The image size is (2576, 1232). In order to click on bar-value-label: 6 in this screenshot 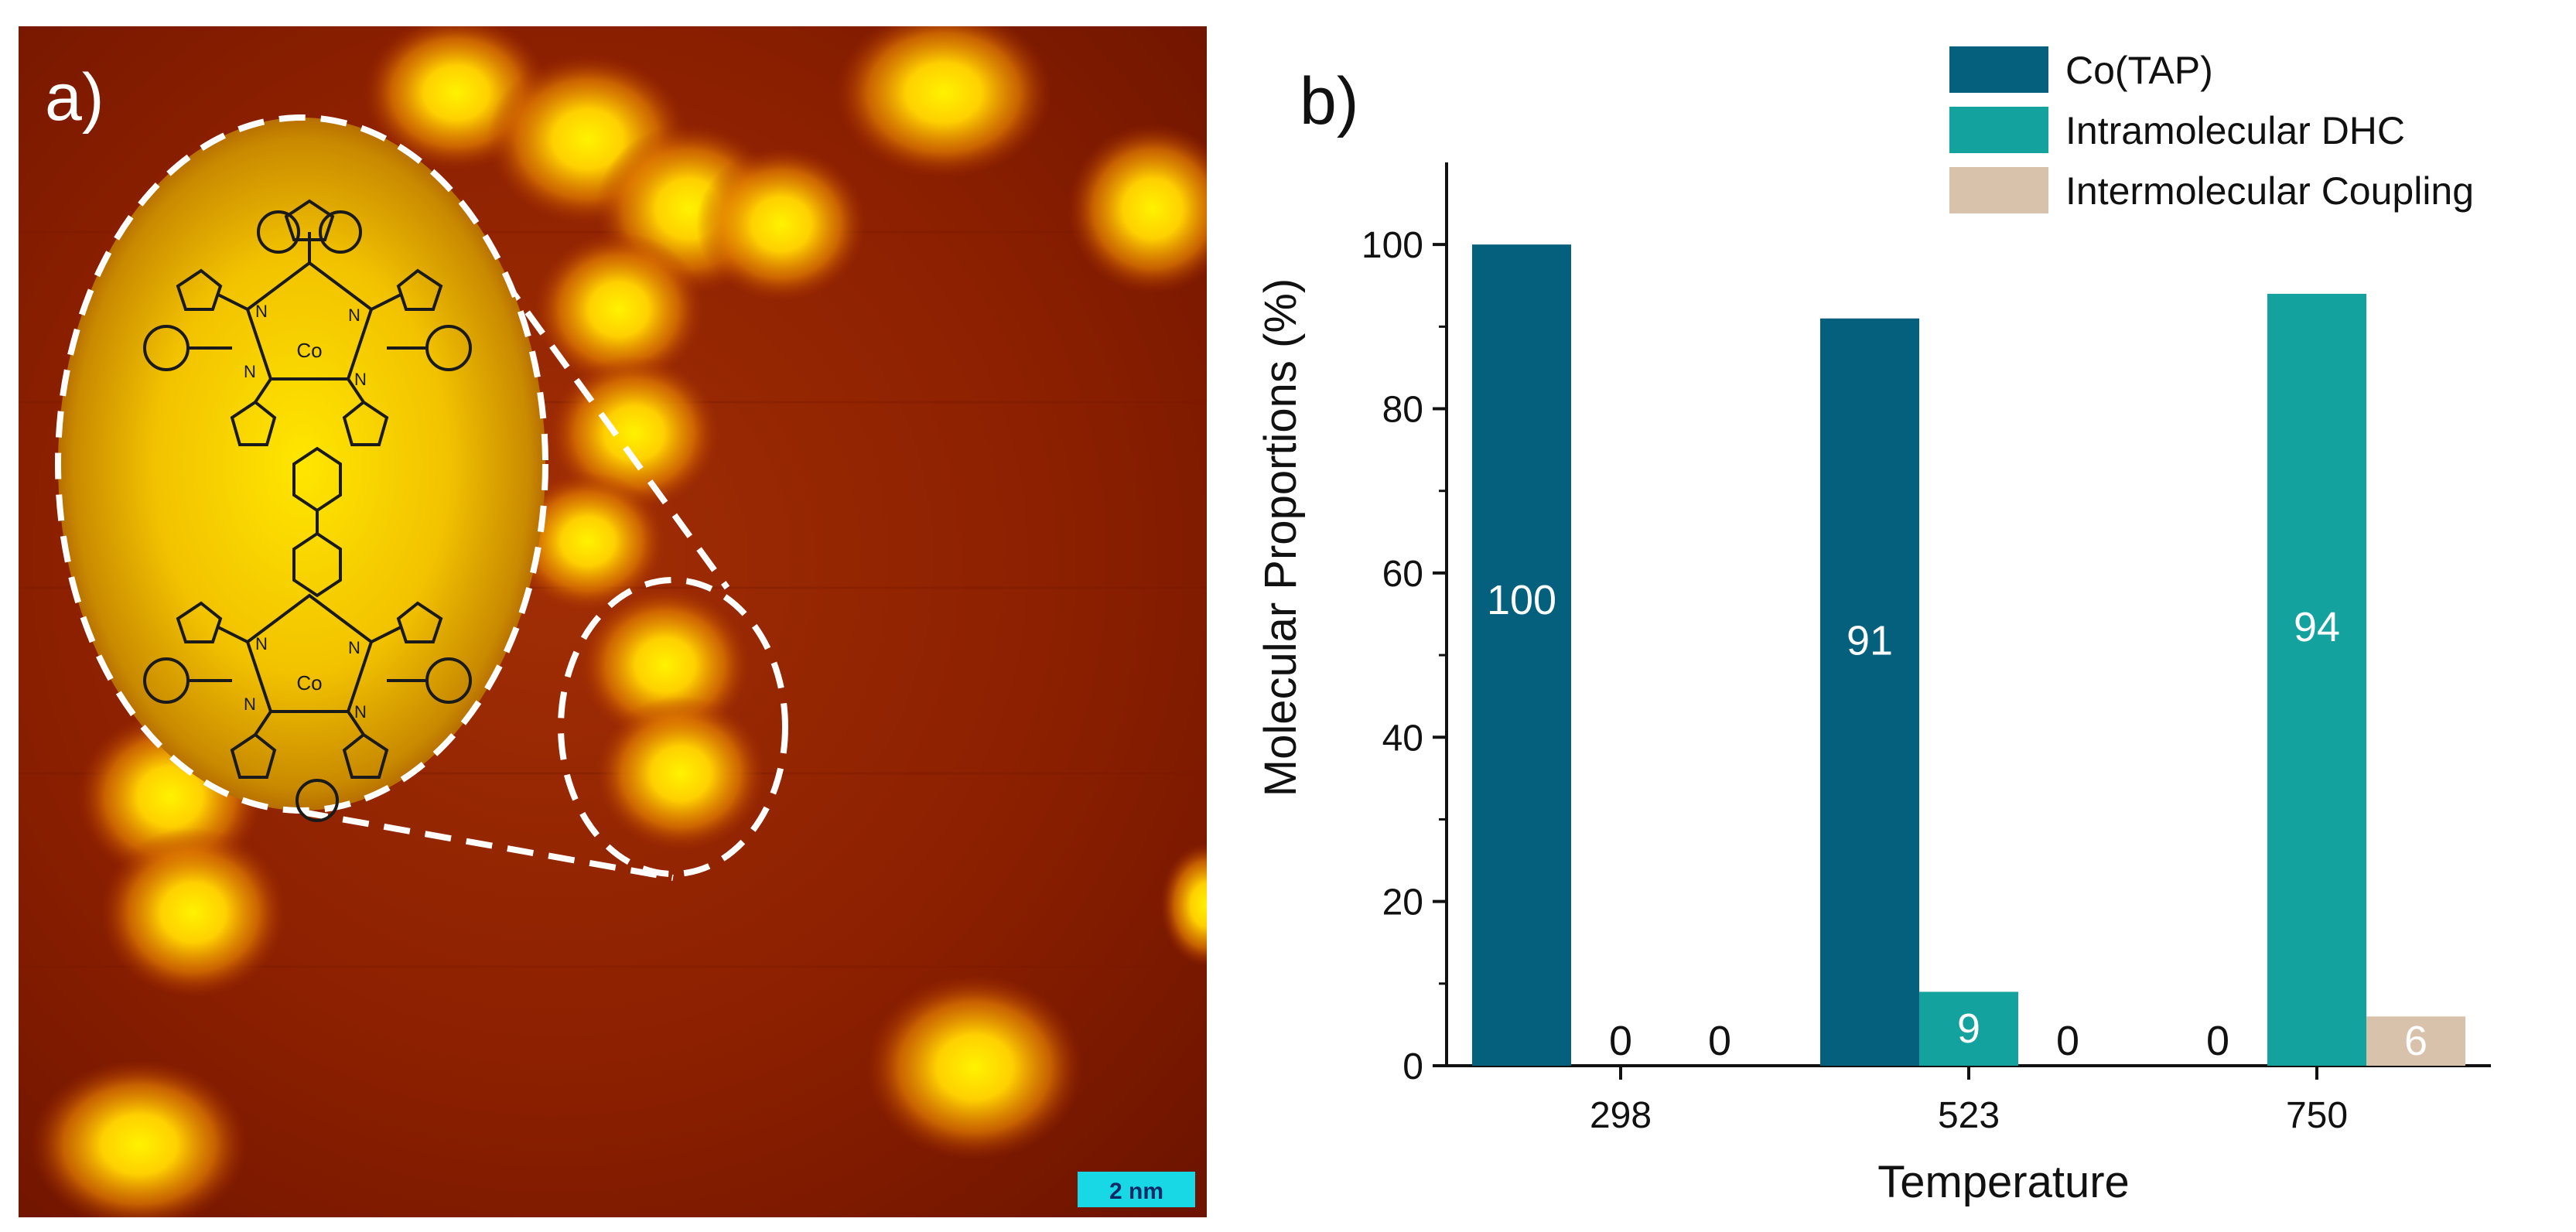, I will do `click(2415, 1041)`.